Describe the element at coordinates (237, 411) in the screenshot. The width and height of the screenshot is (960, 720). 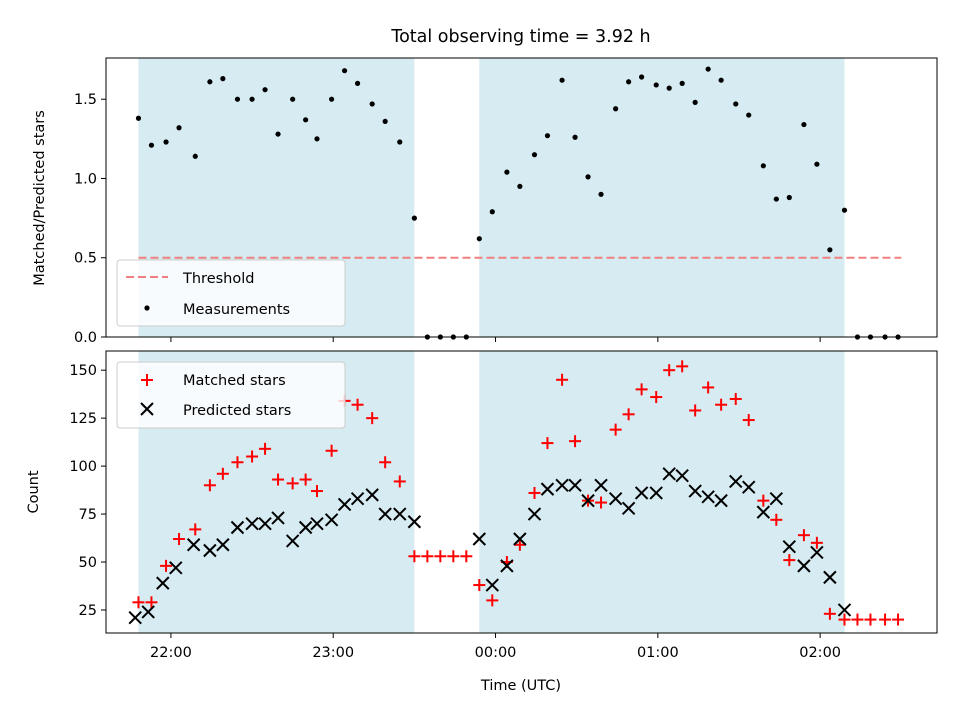
I see `legend-predicted-label: Predicted stars` at that location.